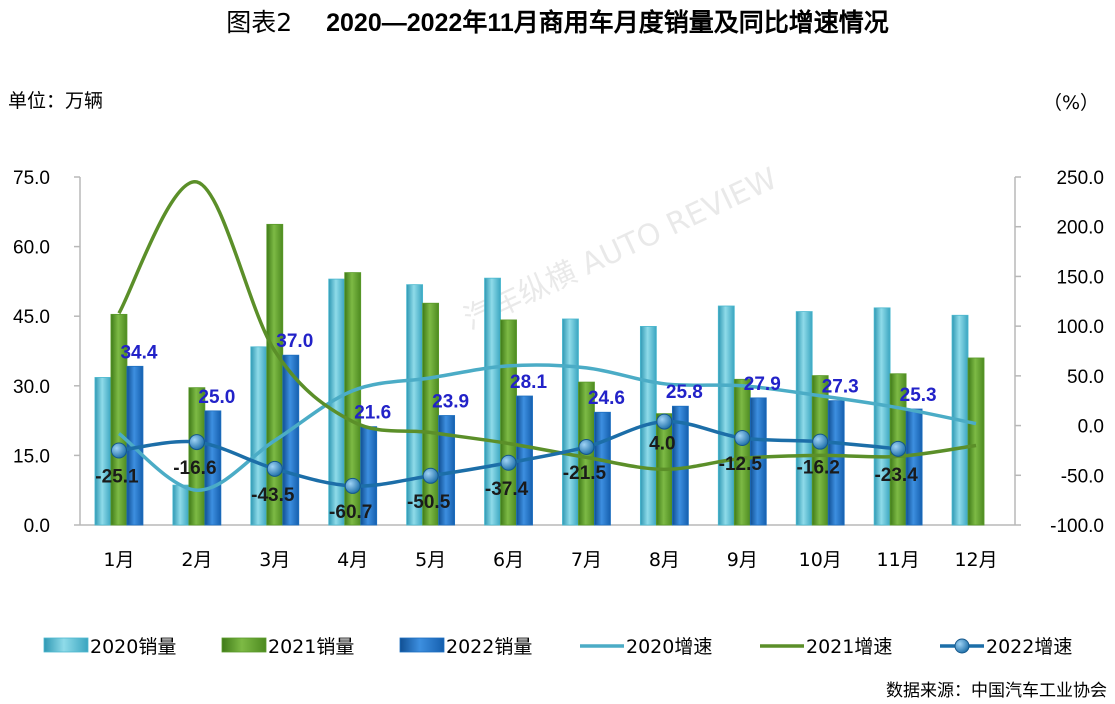 The width and height of the screenshot is (1115, 704). What do you see at coordinates (1085, 377) in the screenshot?
I see `right-tick-label: 50.0` at bounding box center [1085, 377].